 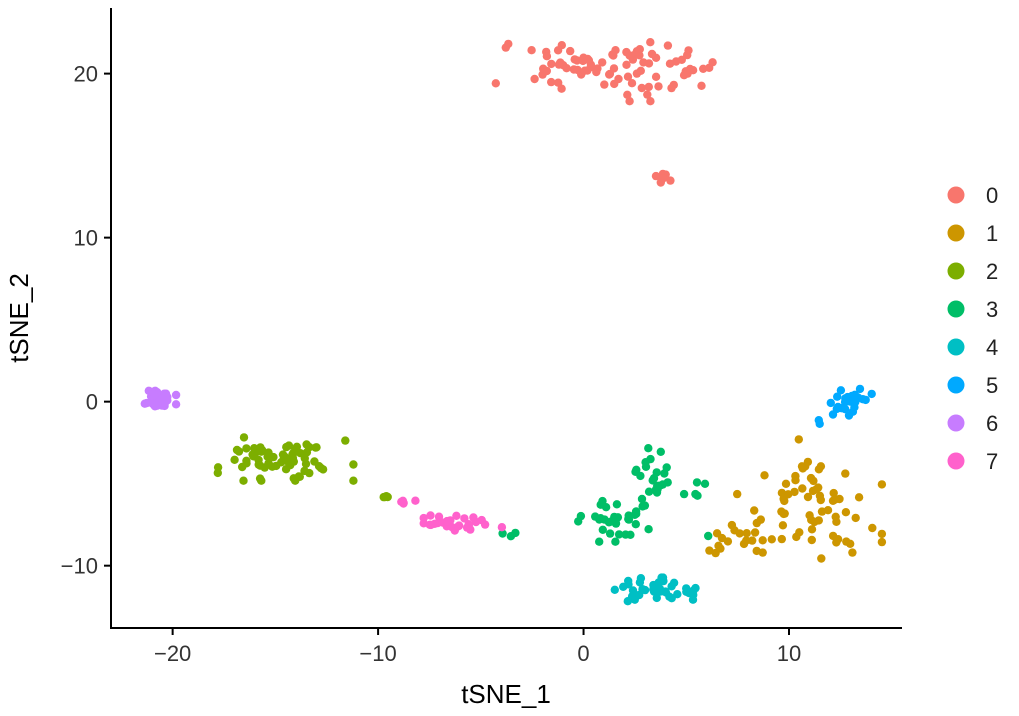 I want to click on legend-label-6: 6, so click(x=992, y=423).